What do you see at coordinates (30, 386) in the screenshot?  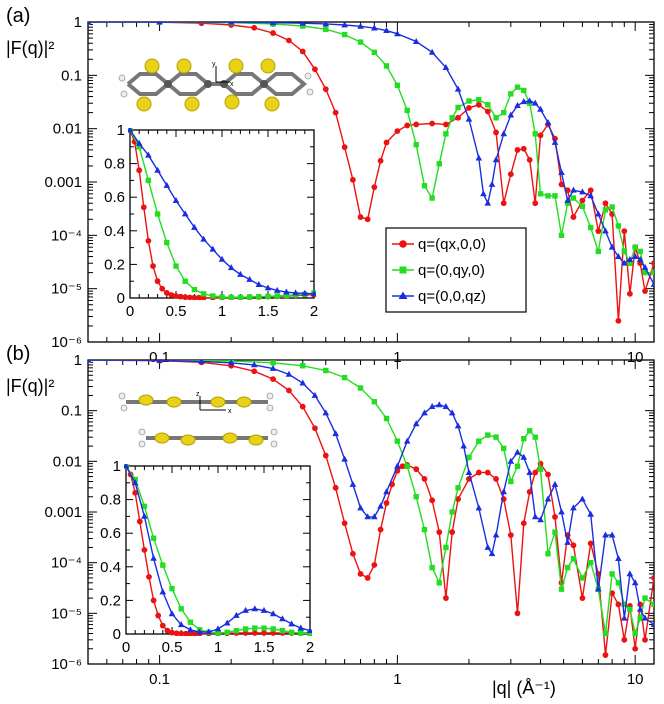 I see `panel-b-ylabel: |F(q)|²` at bounding box center [30, 386].